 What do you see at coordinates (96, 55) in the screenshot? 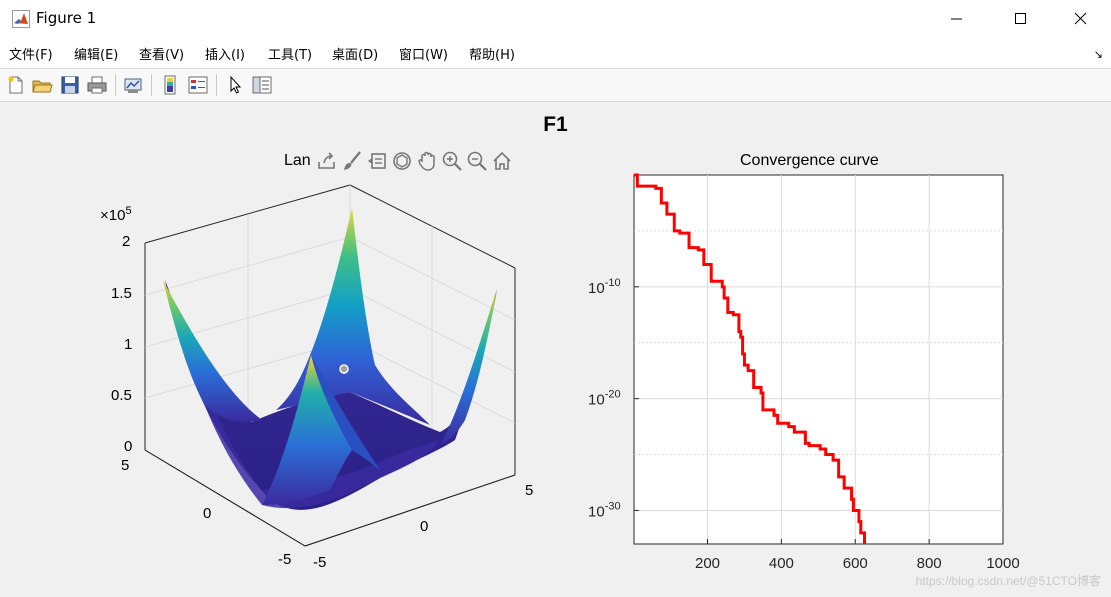
I see `menu-edit: 编辑(E)` at bounding box center [96, 55].